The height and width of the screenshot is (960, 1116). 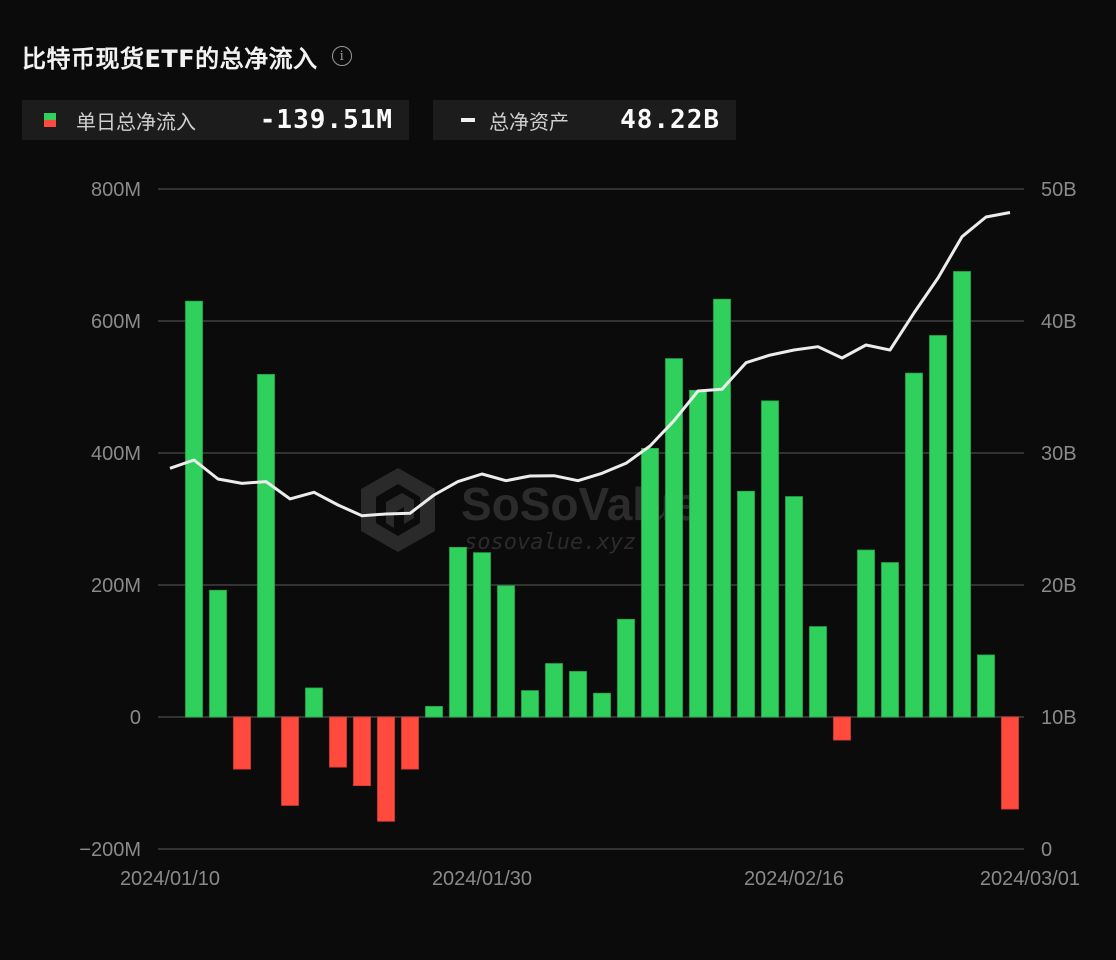 I want to click on green-red-square-icon, so click(x=50, y=120).